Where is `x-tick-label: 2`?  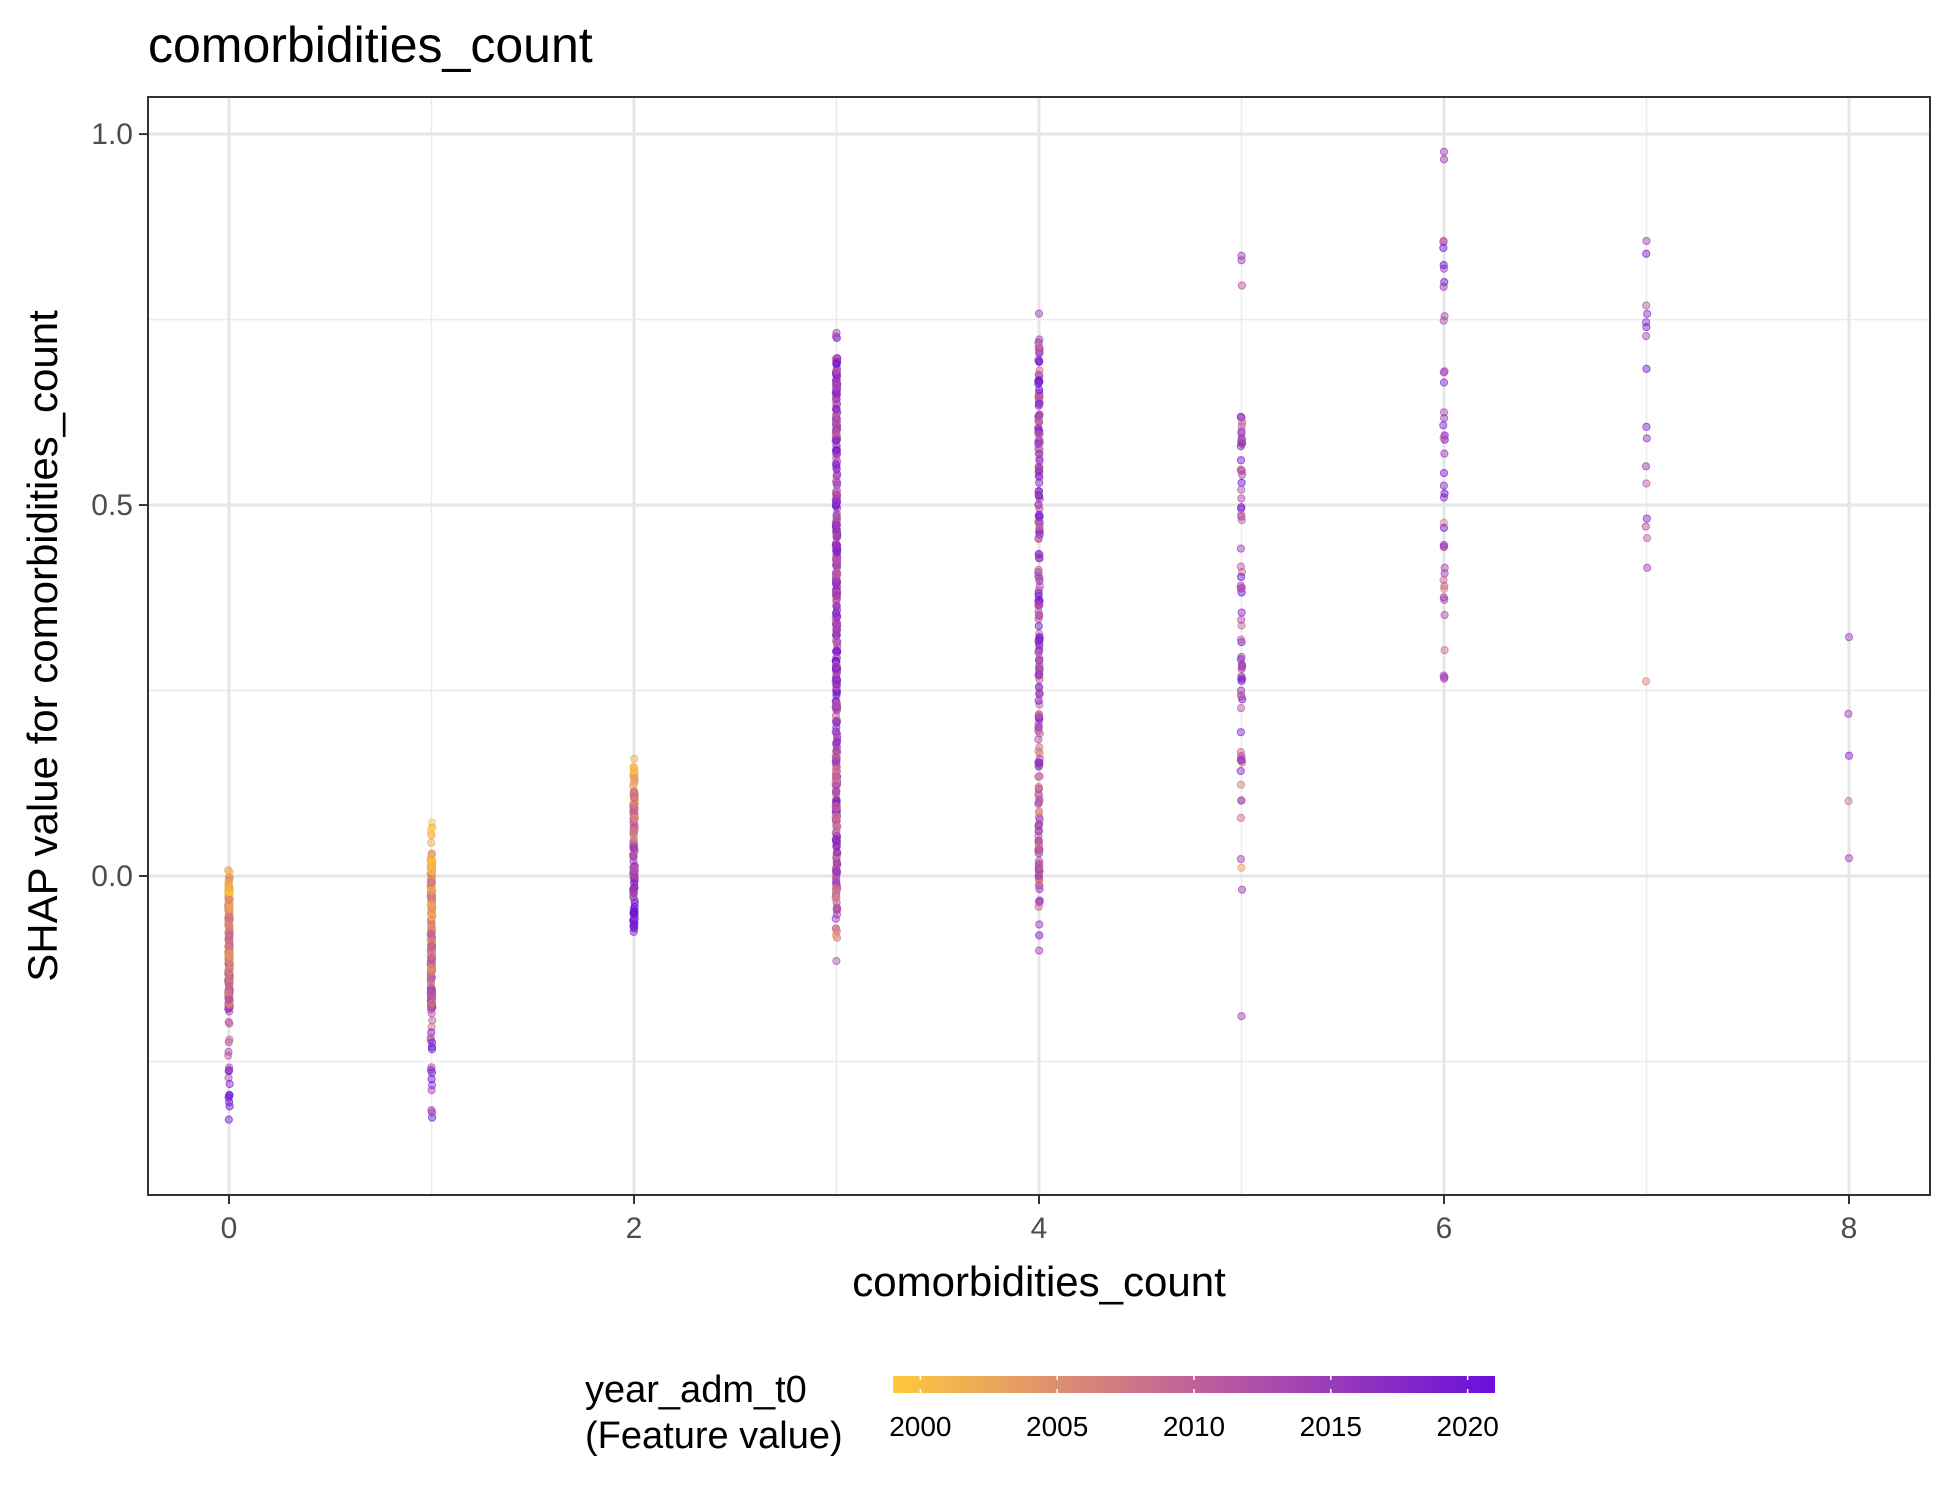
x-tick-label: 2 is located at coordinates (634, 1228).